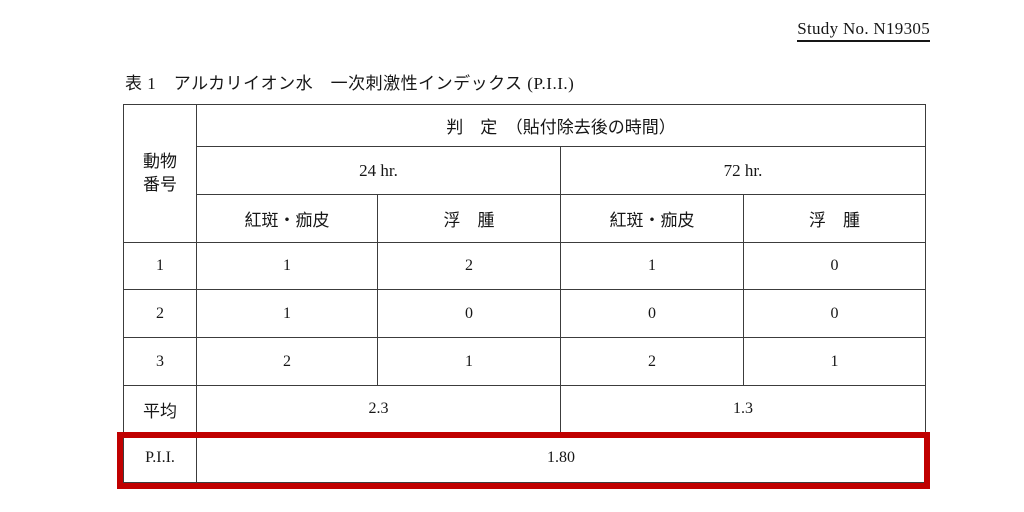  I want to click on table-row-animal-2: 2 1 0 0 0, so click(524, 313).